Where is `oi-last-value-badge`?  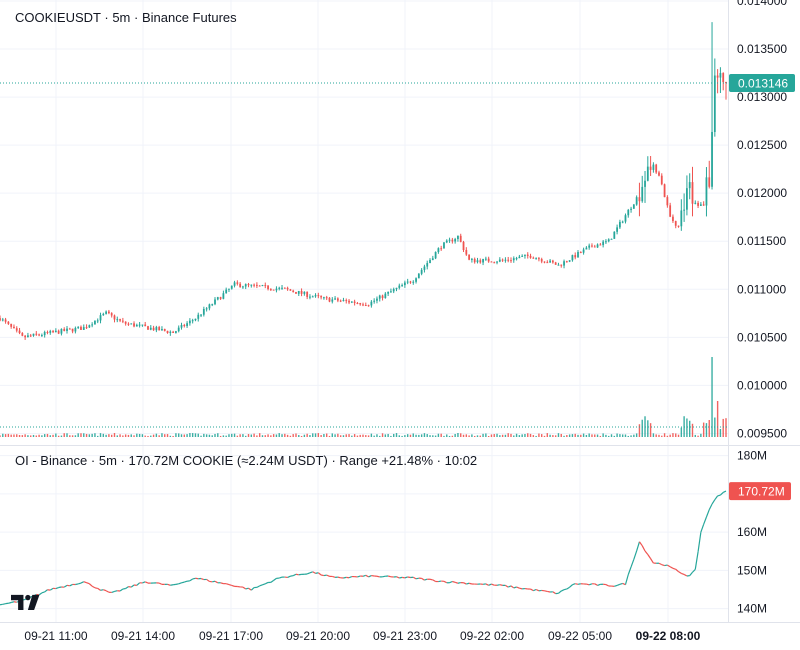 oi-last-value-badge is located at coordinates (760, 491).